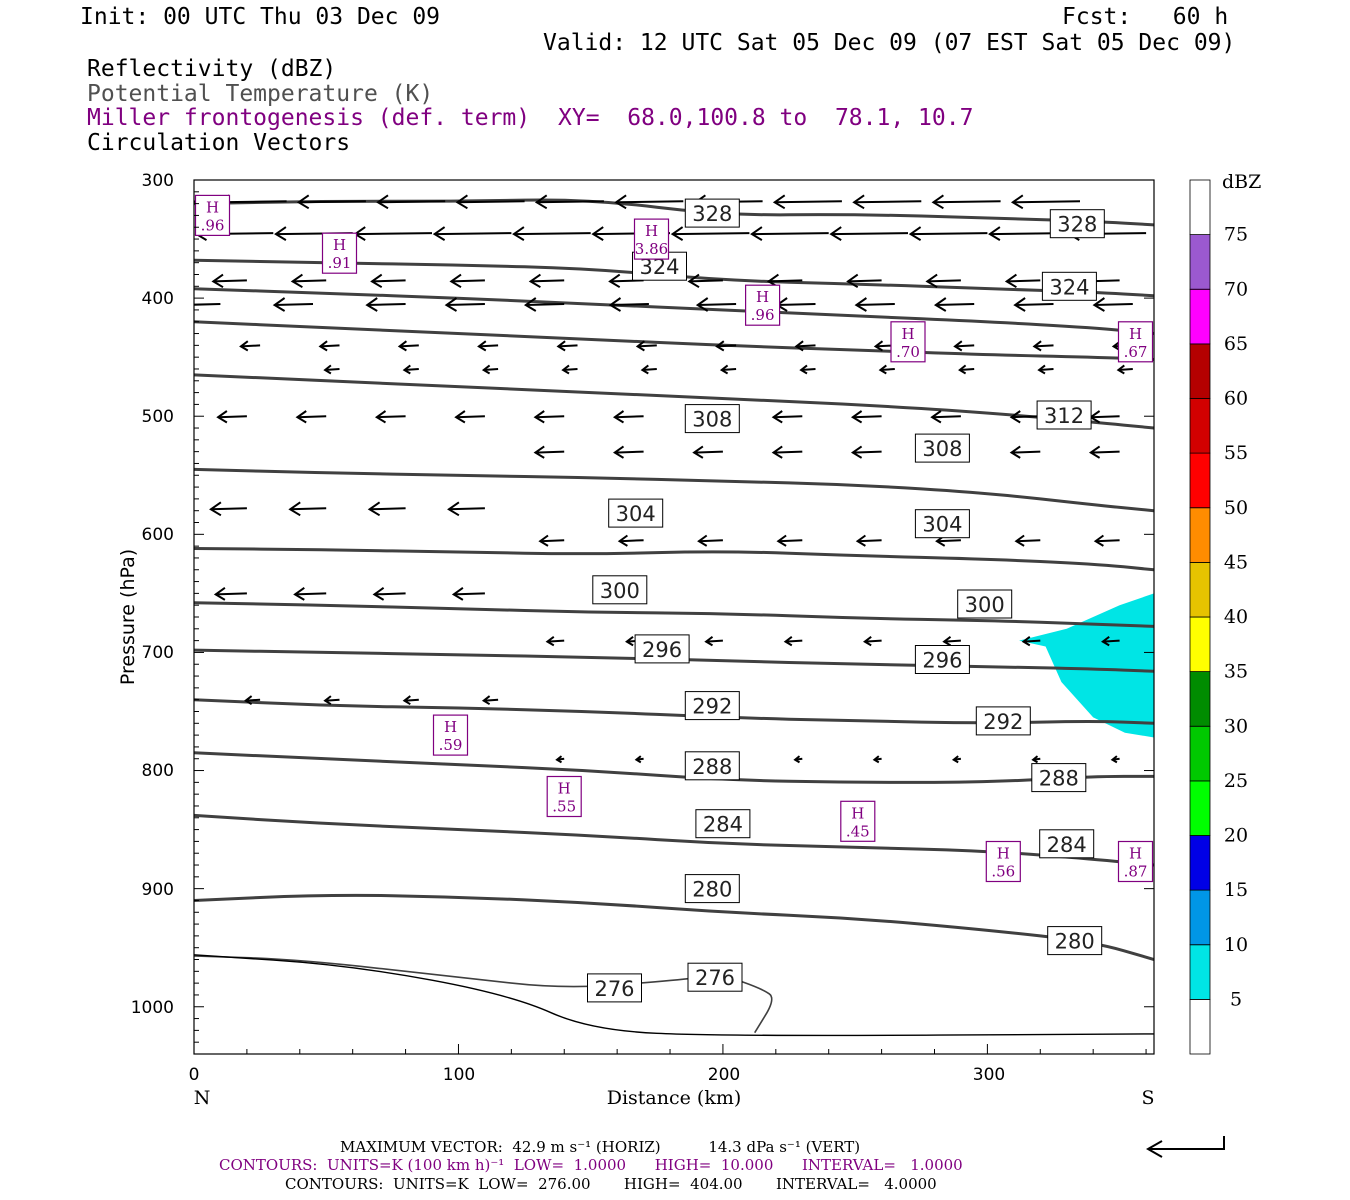 Image resolution: width=1350 pixels, height=1200 pixels. What do you see at coordinates (339, 253) in the screenshot?
I see `frontogenesis-max: H.91` at bounding box center [339, 253].